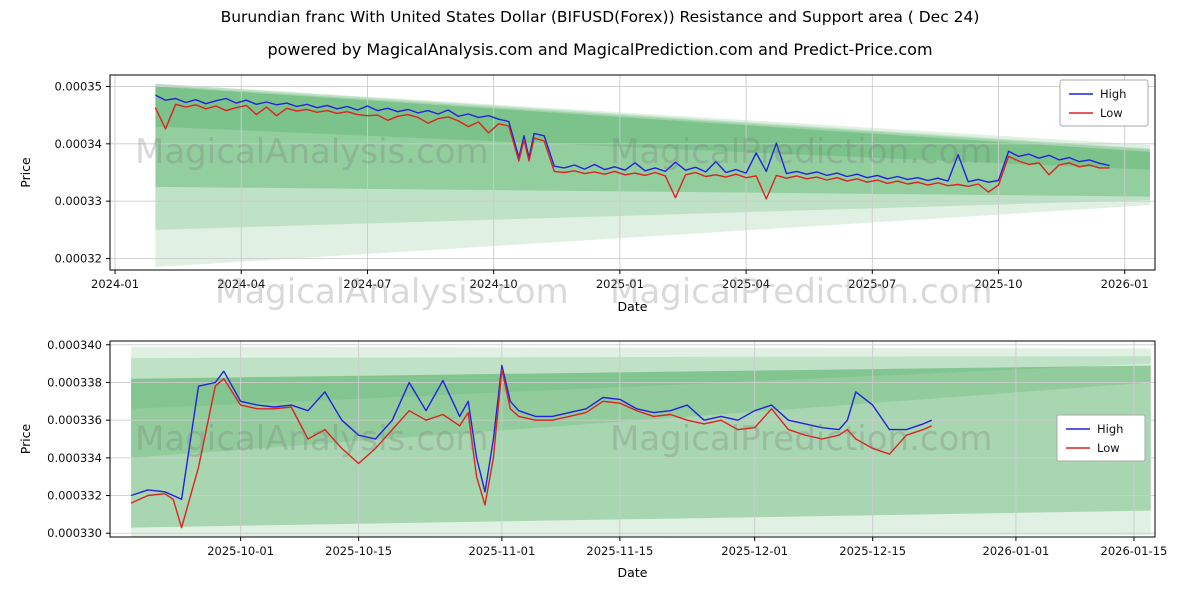  Describe the element at coordinates (78, 201) in the screenshot. I see `y-tick-label: 0.00033` at that location.